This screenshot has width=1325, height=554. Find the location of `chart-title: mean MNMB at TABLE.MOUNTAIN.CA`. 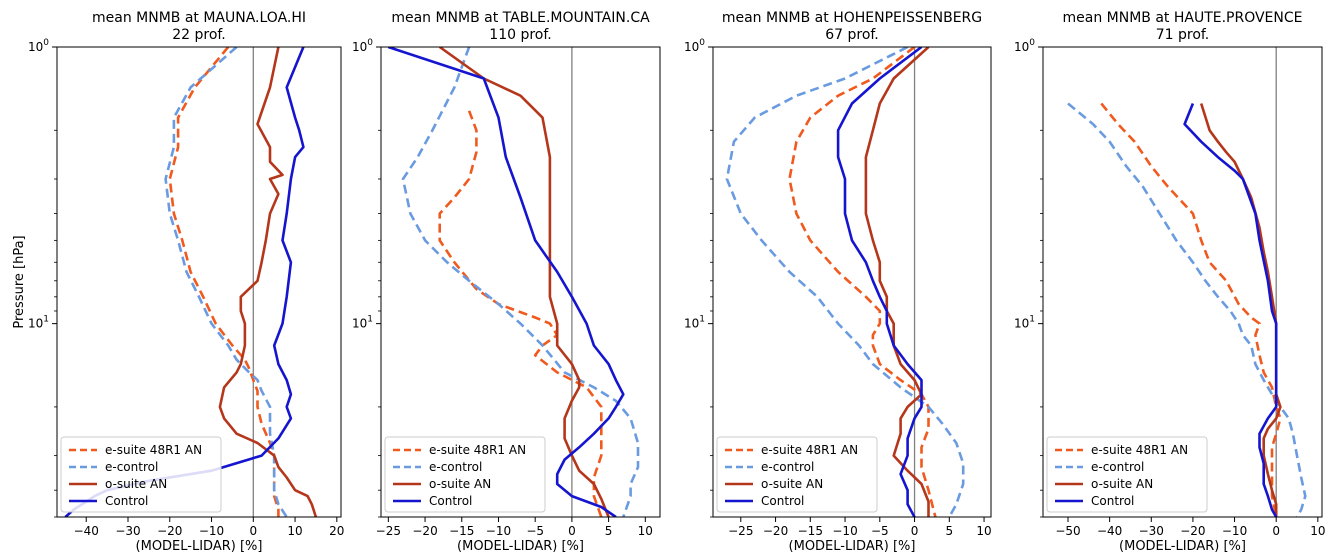

chart-title: mean MNMB at TABLE.MOUNTAIN.CA is located at coordinates (520, 18).